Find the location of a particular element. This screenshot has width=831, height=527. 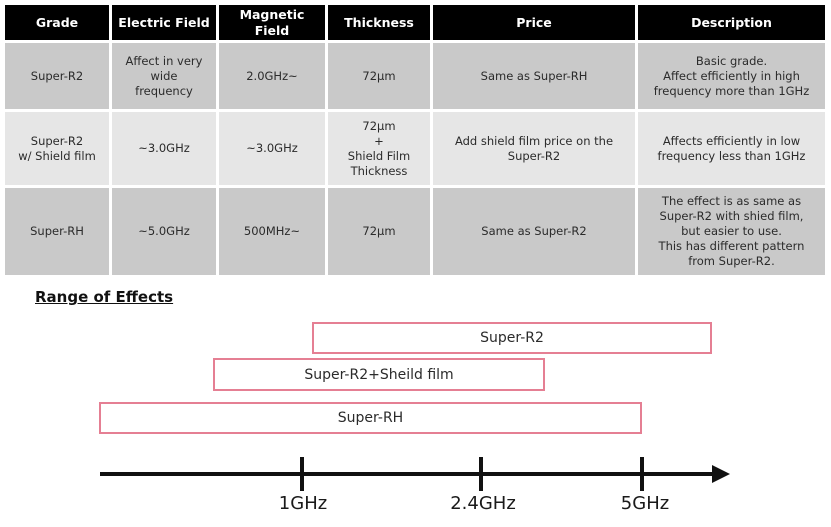

frequency-axis-line is located at coordinates (408, 474).